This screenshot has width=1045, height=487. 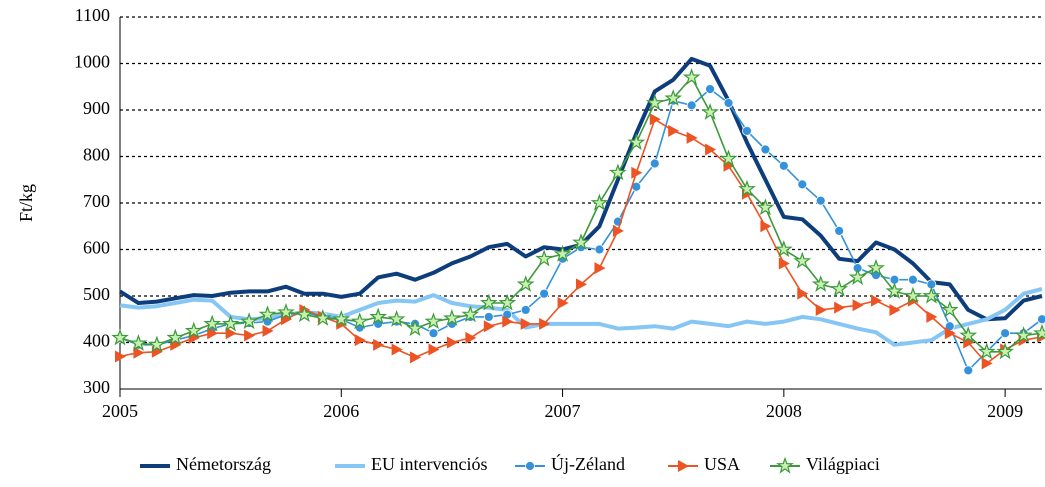 What do you see at coordinates (1005, 411) in the screenshot?
I see `x-tick-label: 2009` at bounding box center [1005, 411].